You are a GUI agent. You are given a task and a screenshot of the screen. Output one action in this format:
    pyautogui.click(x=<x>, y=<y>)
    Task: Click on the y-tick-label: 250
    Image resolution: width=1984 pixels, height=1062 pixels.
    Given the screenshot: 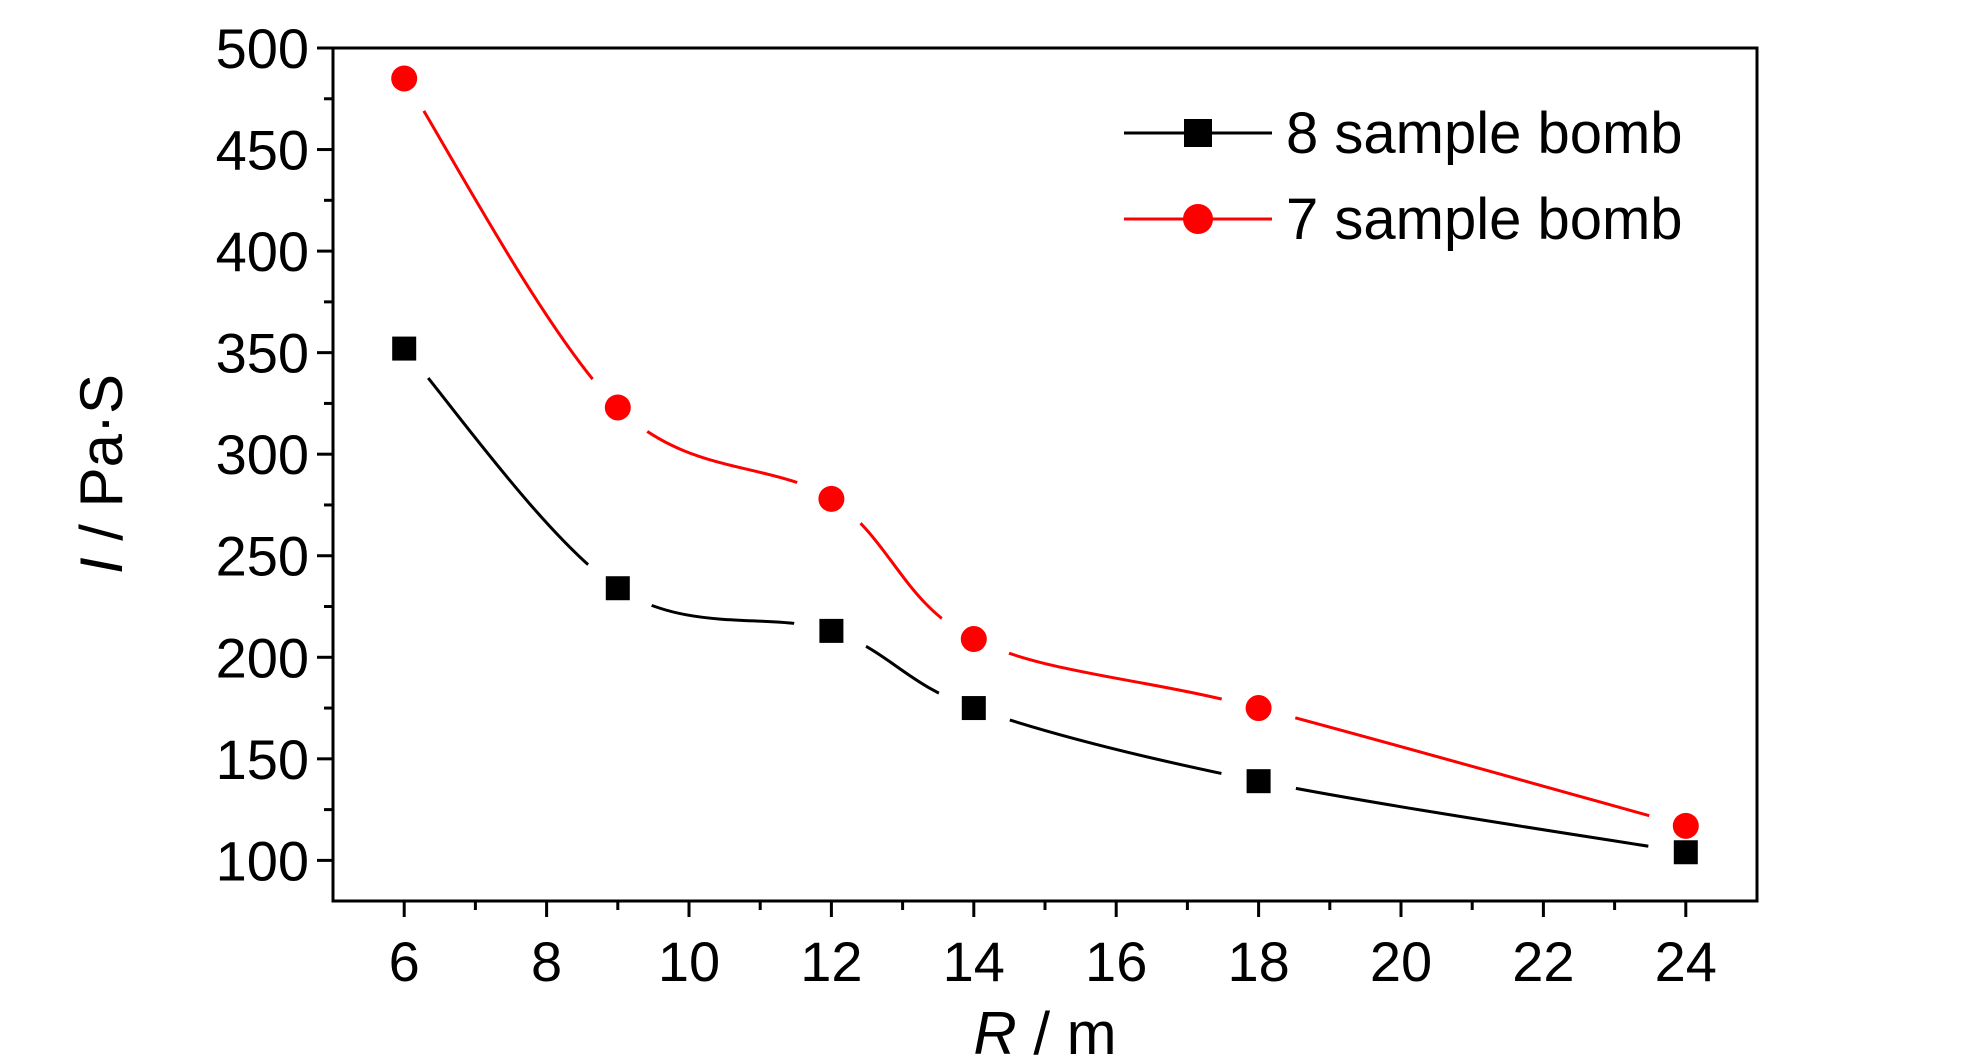 What is the action you would take?
    pyautogui.click(x=262, y=556)
    